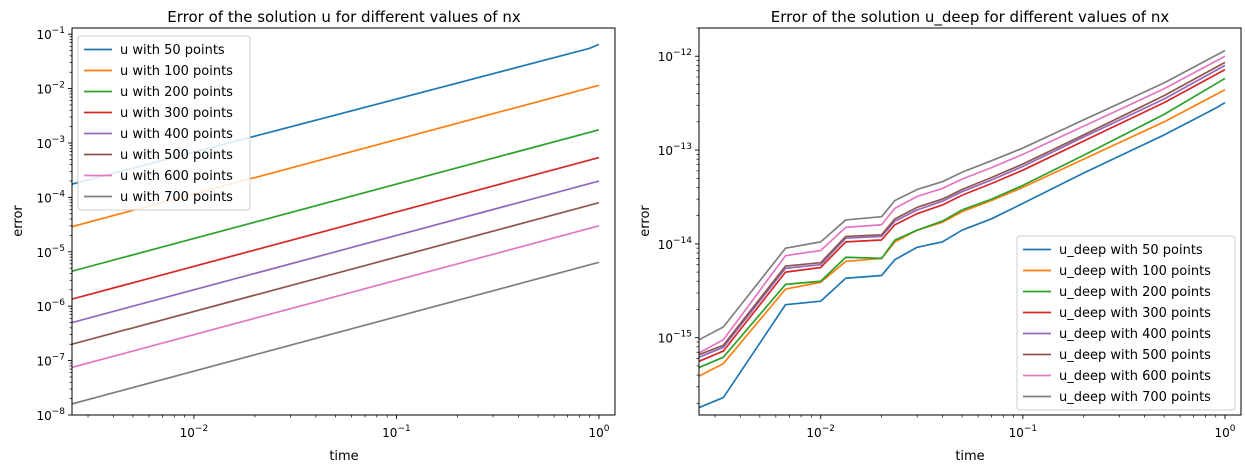 This screenshot has width=1245, height=473. Describe the element at coordinates (176, 134) in the screenshot. I see `legend-label: u with 400 points` at that location.